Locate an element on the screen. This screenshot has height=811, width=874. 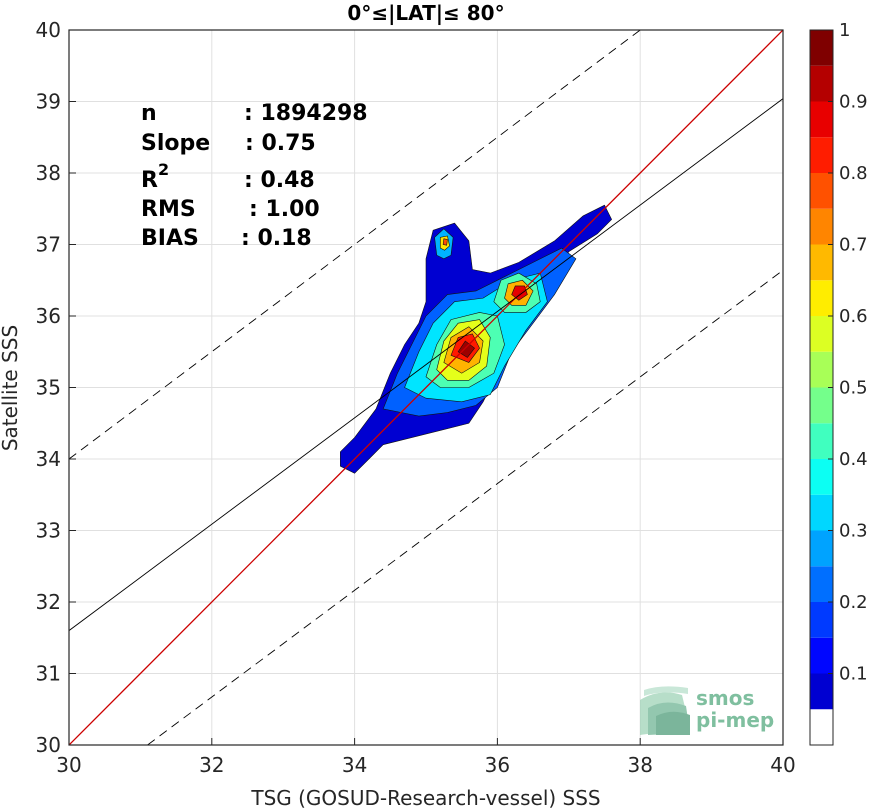
y-tick-label: 31 is located at coordinates (48, 674).